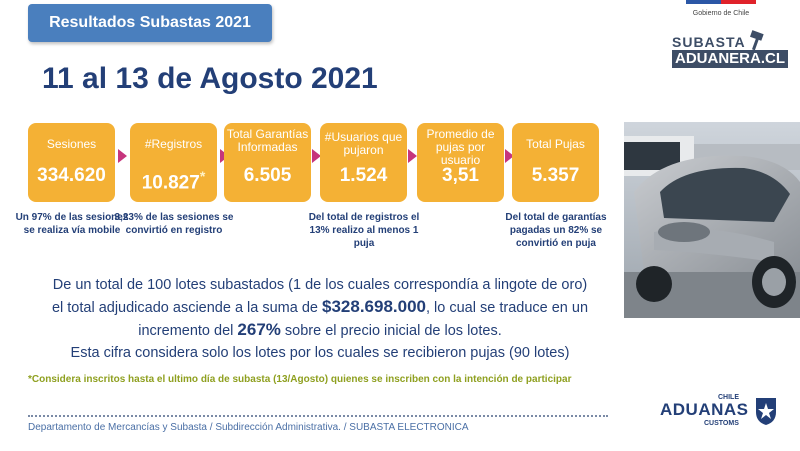 This screenshot has width=800, height=451. I want to click on aduanas-customs: CUSTOMS, so click(721, 423).